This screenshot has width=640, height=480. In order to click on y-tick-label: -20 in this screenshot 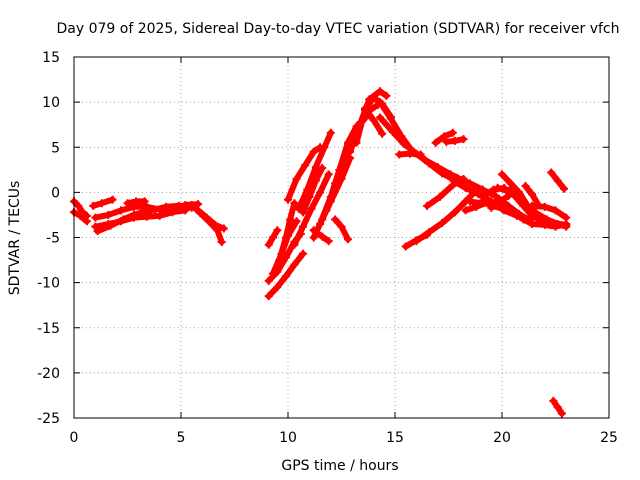, I will do `click(48, 374)`.